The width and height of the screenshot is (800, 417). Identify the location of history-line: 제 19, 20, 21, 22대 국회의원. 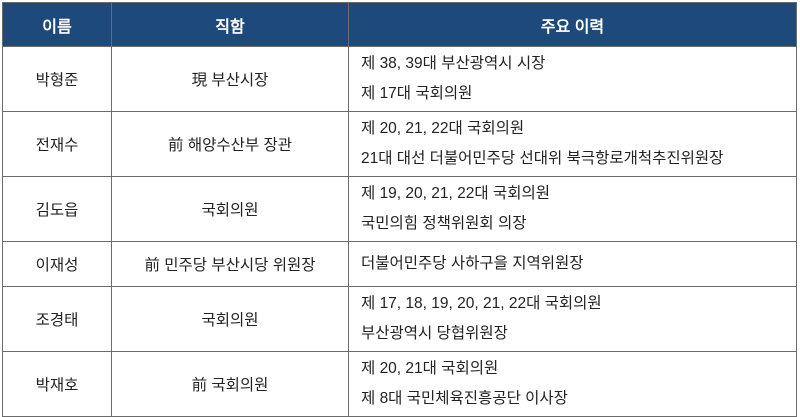
(455, 193).